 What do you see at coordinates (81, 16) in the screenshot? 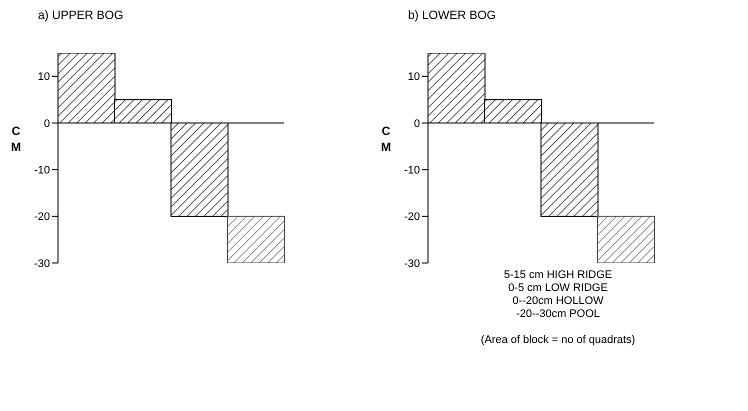
I see `chart-title: a) UPPER BOG` at bounding box center [81, 16].